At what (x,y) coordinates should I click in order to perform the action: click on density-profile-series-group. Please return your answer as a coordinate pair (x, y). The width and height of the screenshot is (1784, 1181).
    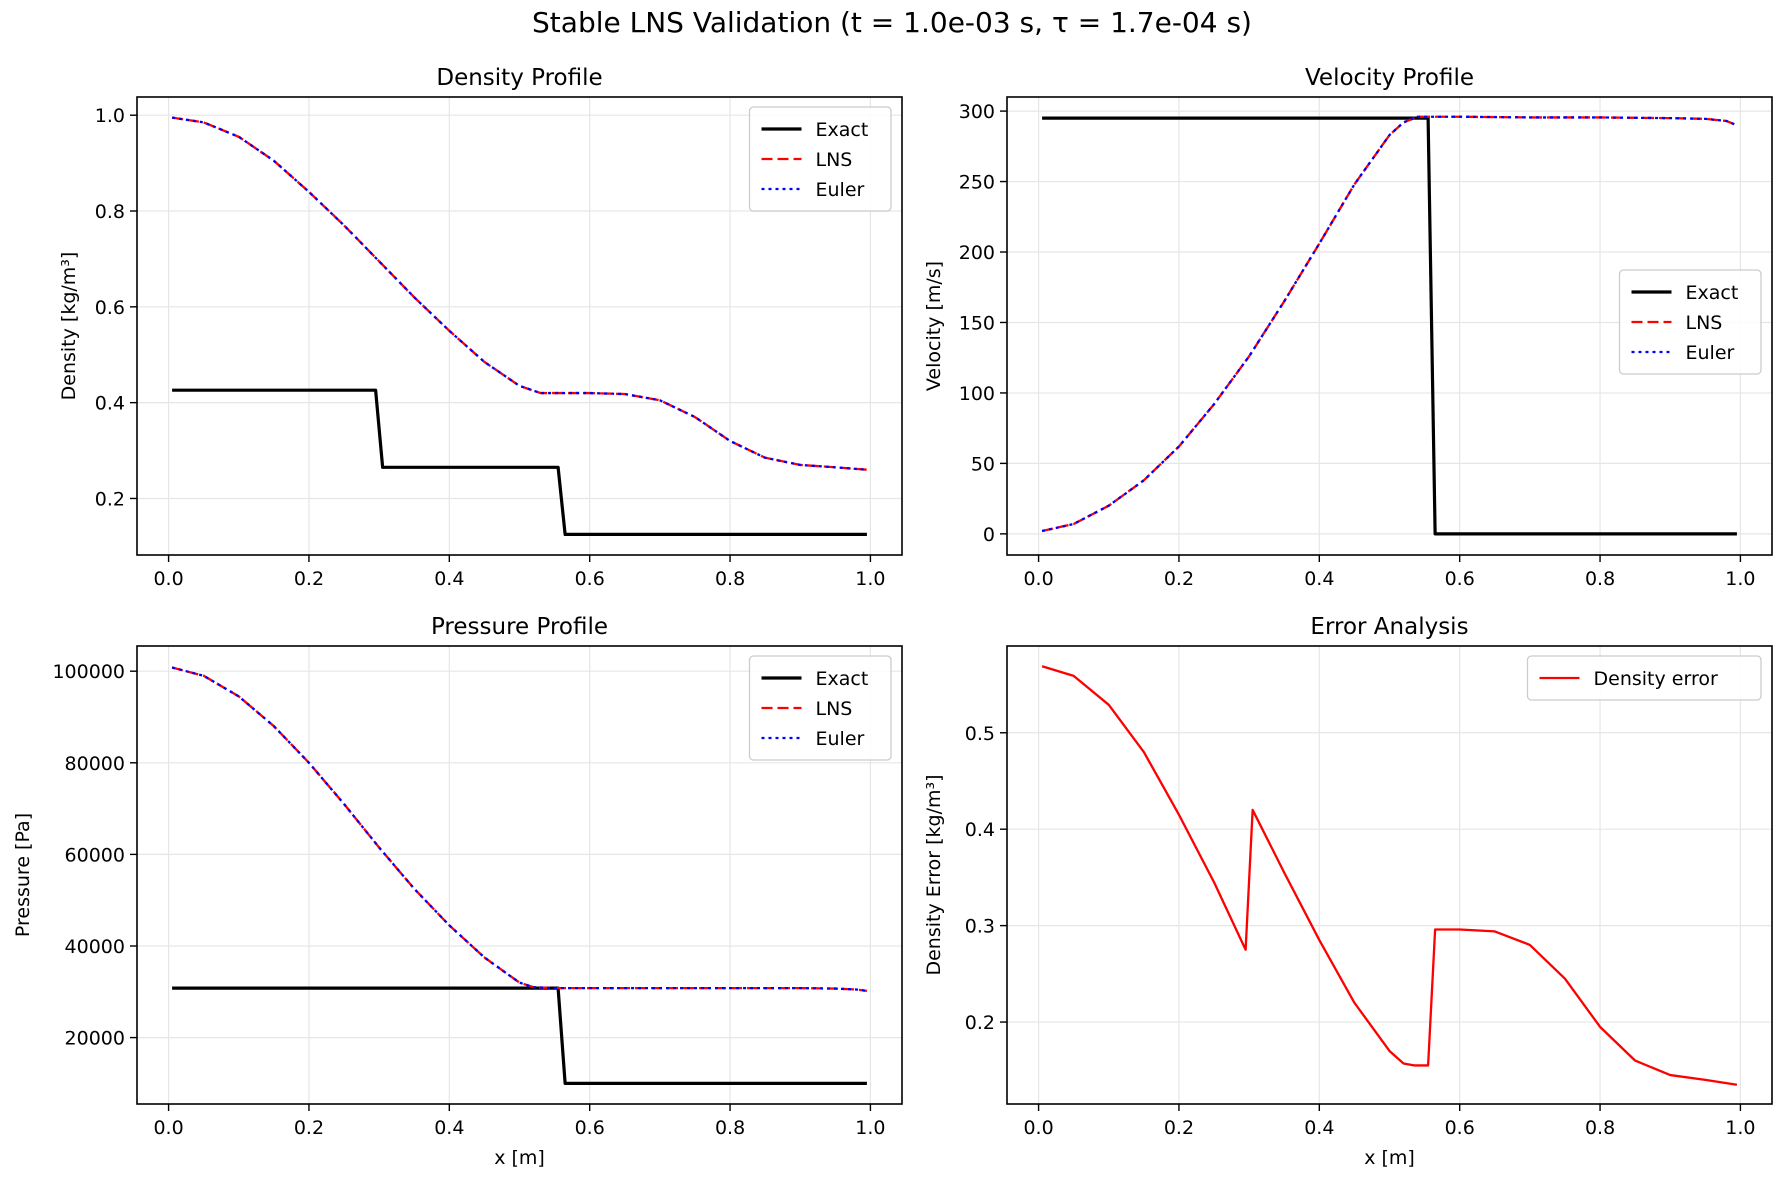
    Looking at the image, I should click on (519, 326).